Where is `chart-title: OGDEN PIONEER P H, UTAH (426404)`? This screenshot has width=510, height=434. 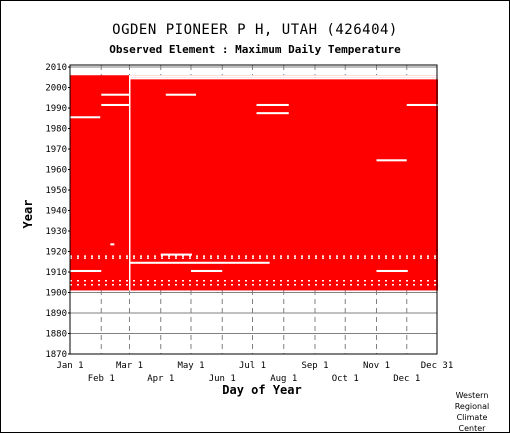
chart-title: OGDEN PIONEER P H, UTAH (426404) is located at coordinates (255, 30).